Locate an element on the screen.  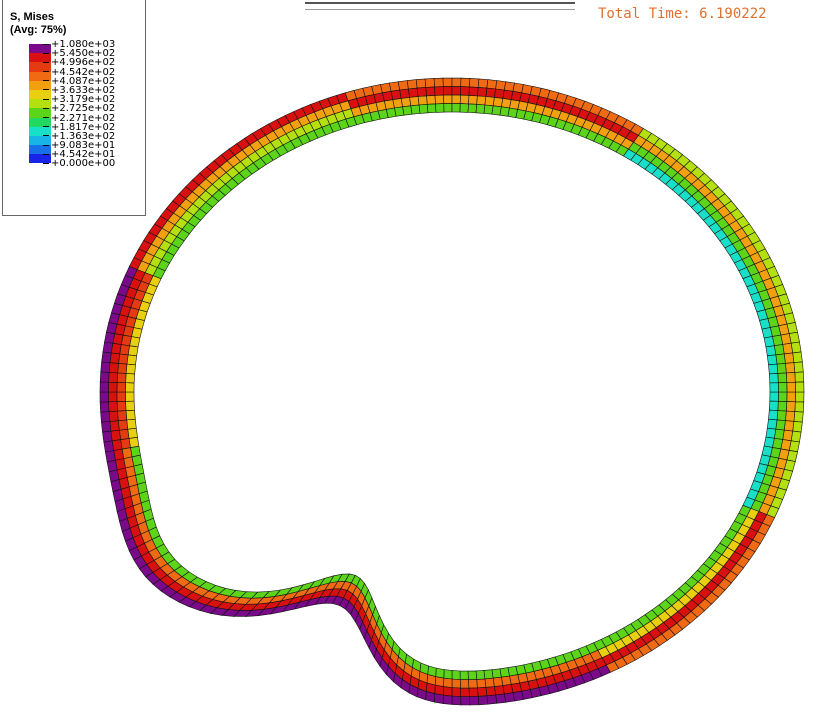
legend-entry-label: +4.542e+02 is located at coordinates (79, 72).